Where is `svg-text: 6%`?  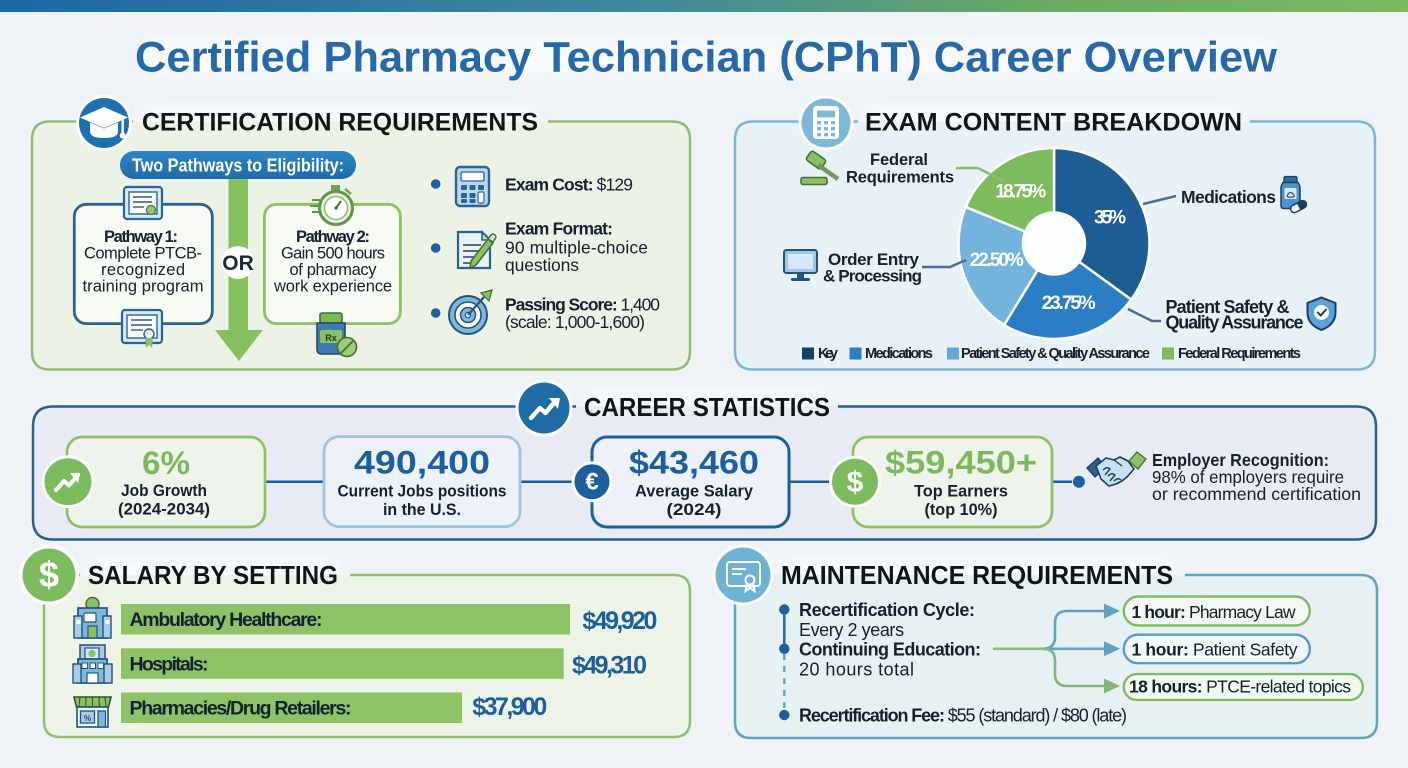 svg-text: 6% is located at coordinates (166, 463).